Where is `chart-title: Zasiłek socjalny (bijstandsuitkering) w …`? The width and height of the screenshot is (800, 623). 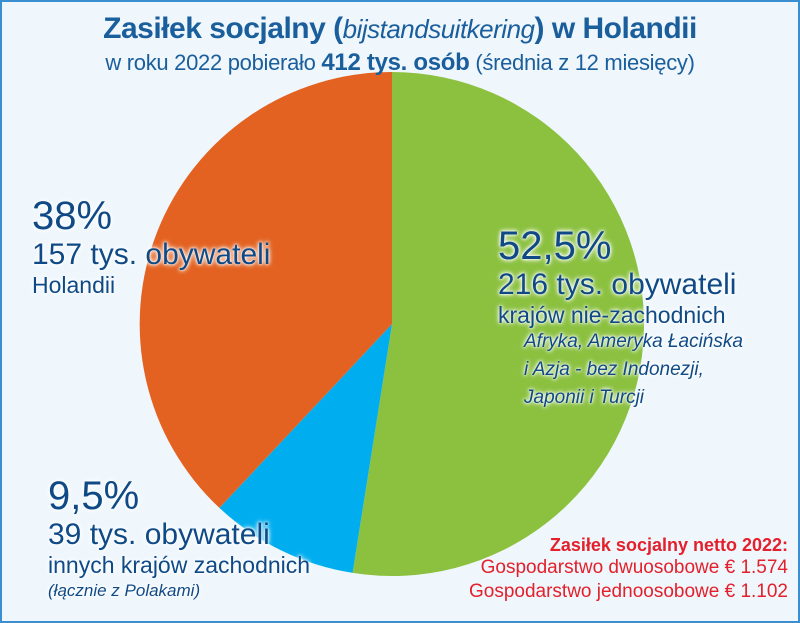 chart-title: Zasiłek socjalny (bijstandsuitkering) w … is located at coordinates (400, 28).